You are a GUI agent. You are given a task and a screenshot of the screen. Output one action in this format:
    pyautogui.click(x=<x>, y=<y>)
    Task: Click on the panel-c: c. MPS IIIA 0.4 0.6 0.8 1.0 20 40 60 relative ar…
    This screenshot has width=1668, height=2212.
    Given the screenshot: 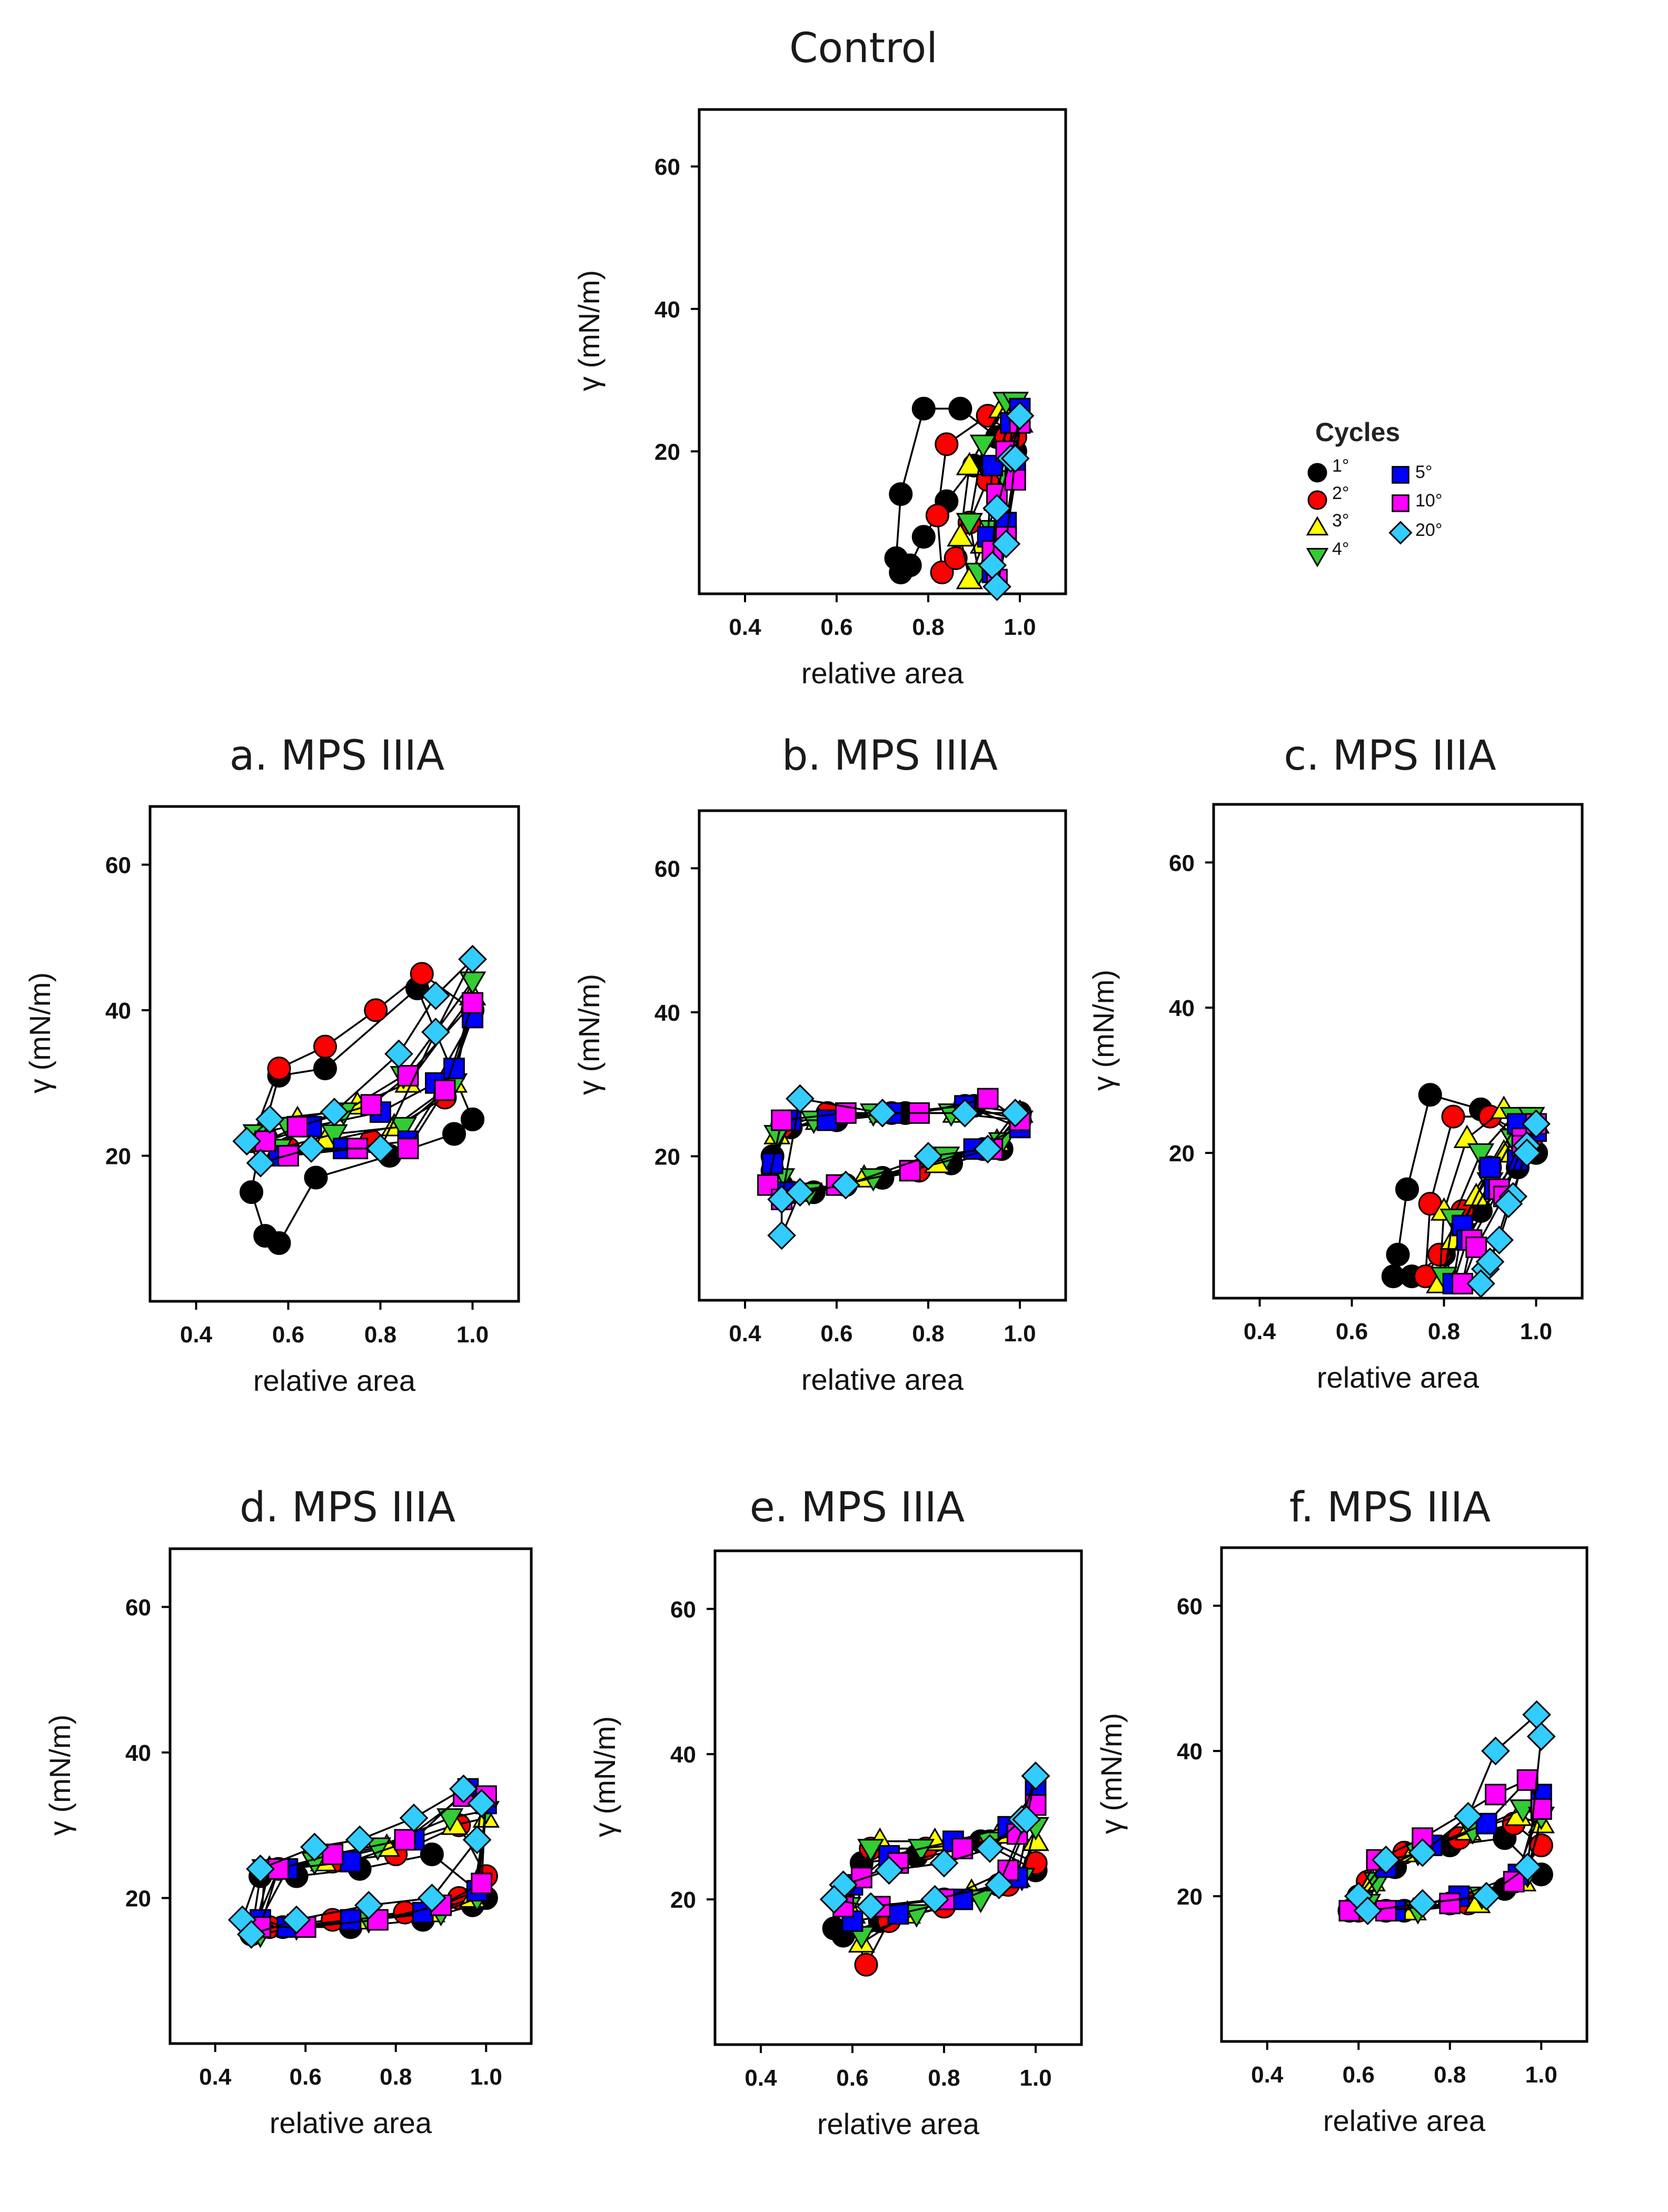 What is the action you would take?
    pyautogui.click(x=1335, y=1063)
    